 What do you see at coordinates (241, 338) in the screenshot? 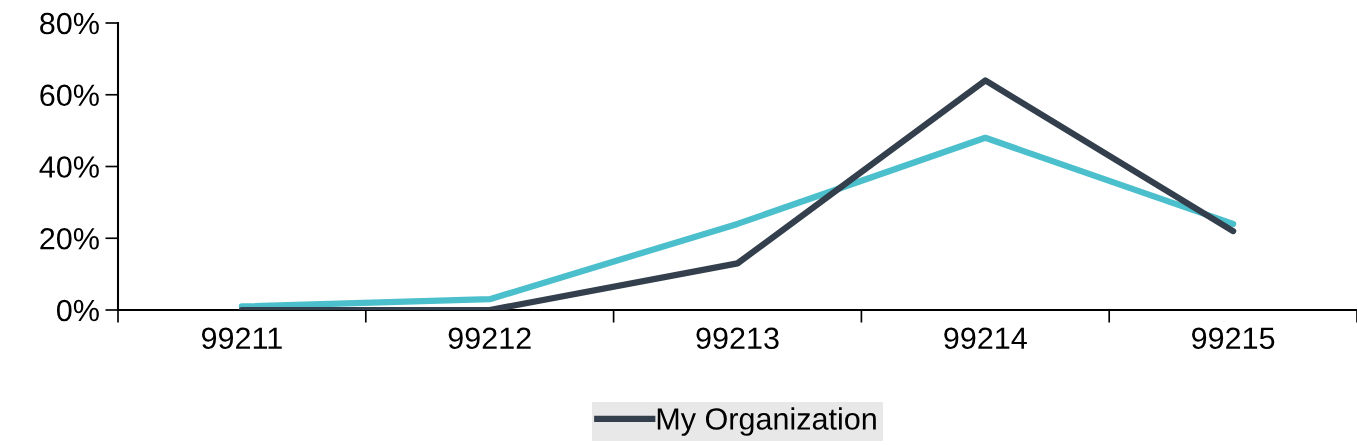
I see `x-tick-label: 99211` at bounding box center [241, 338].